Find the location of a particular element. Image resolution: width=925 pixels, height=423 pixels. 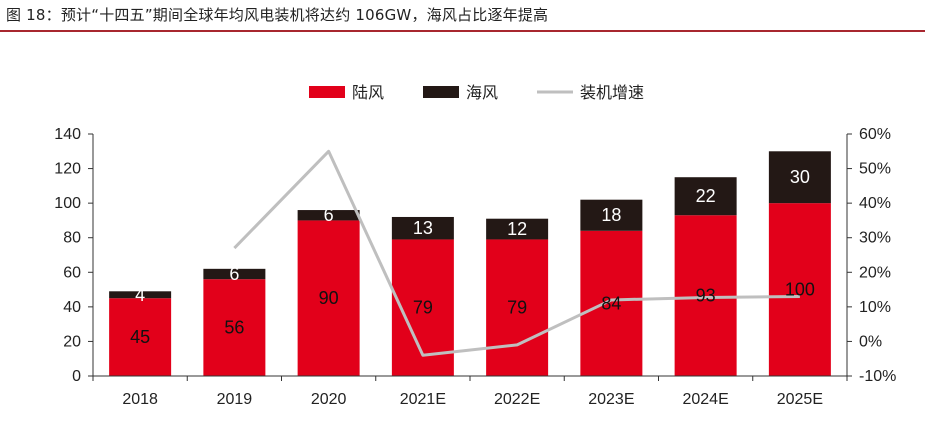

label-offshore-2022E: 12 is located at coordinates (517, 229).